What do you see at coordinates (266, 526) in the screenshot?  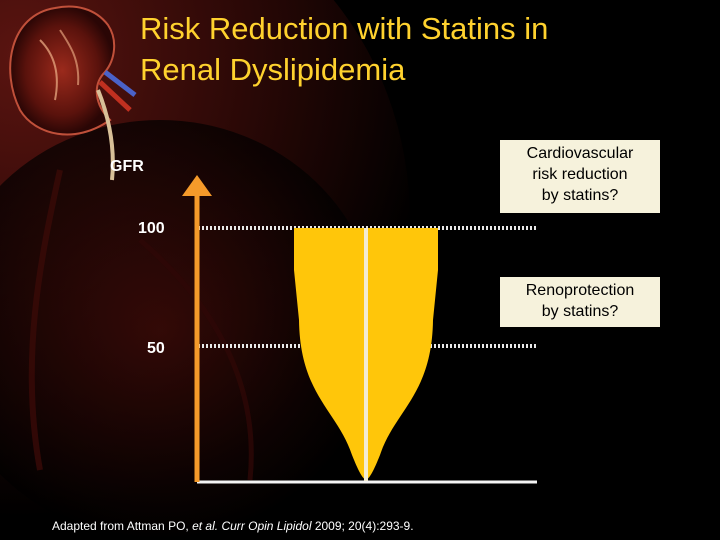 I see `citation-journal: Curr Opin Lipidol` at bounding box center [266, 526].